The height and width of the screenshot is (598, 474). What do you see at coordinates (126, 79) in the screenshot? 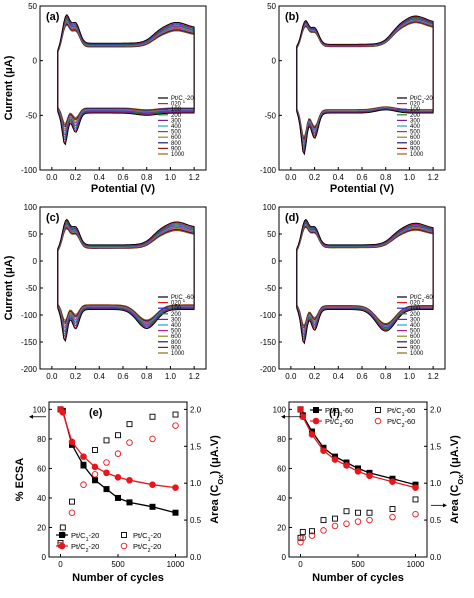
I see `cv-curve-Pt/C1-20` at bounding box center [126, 79].